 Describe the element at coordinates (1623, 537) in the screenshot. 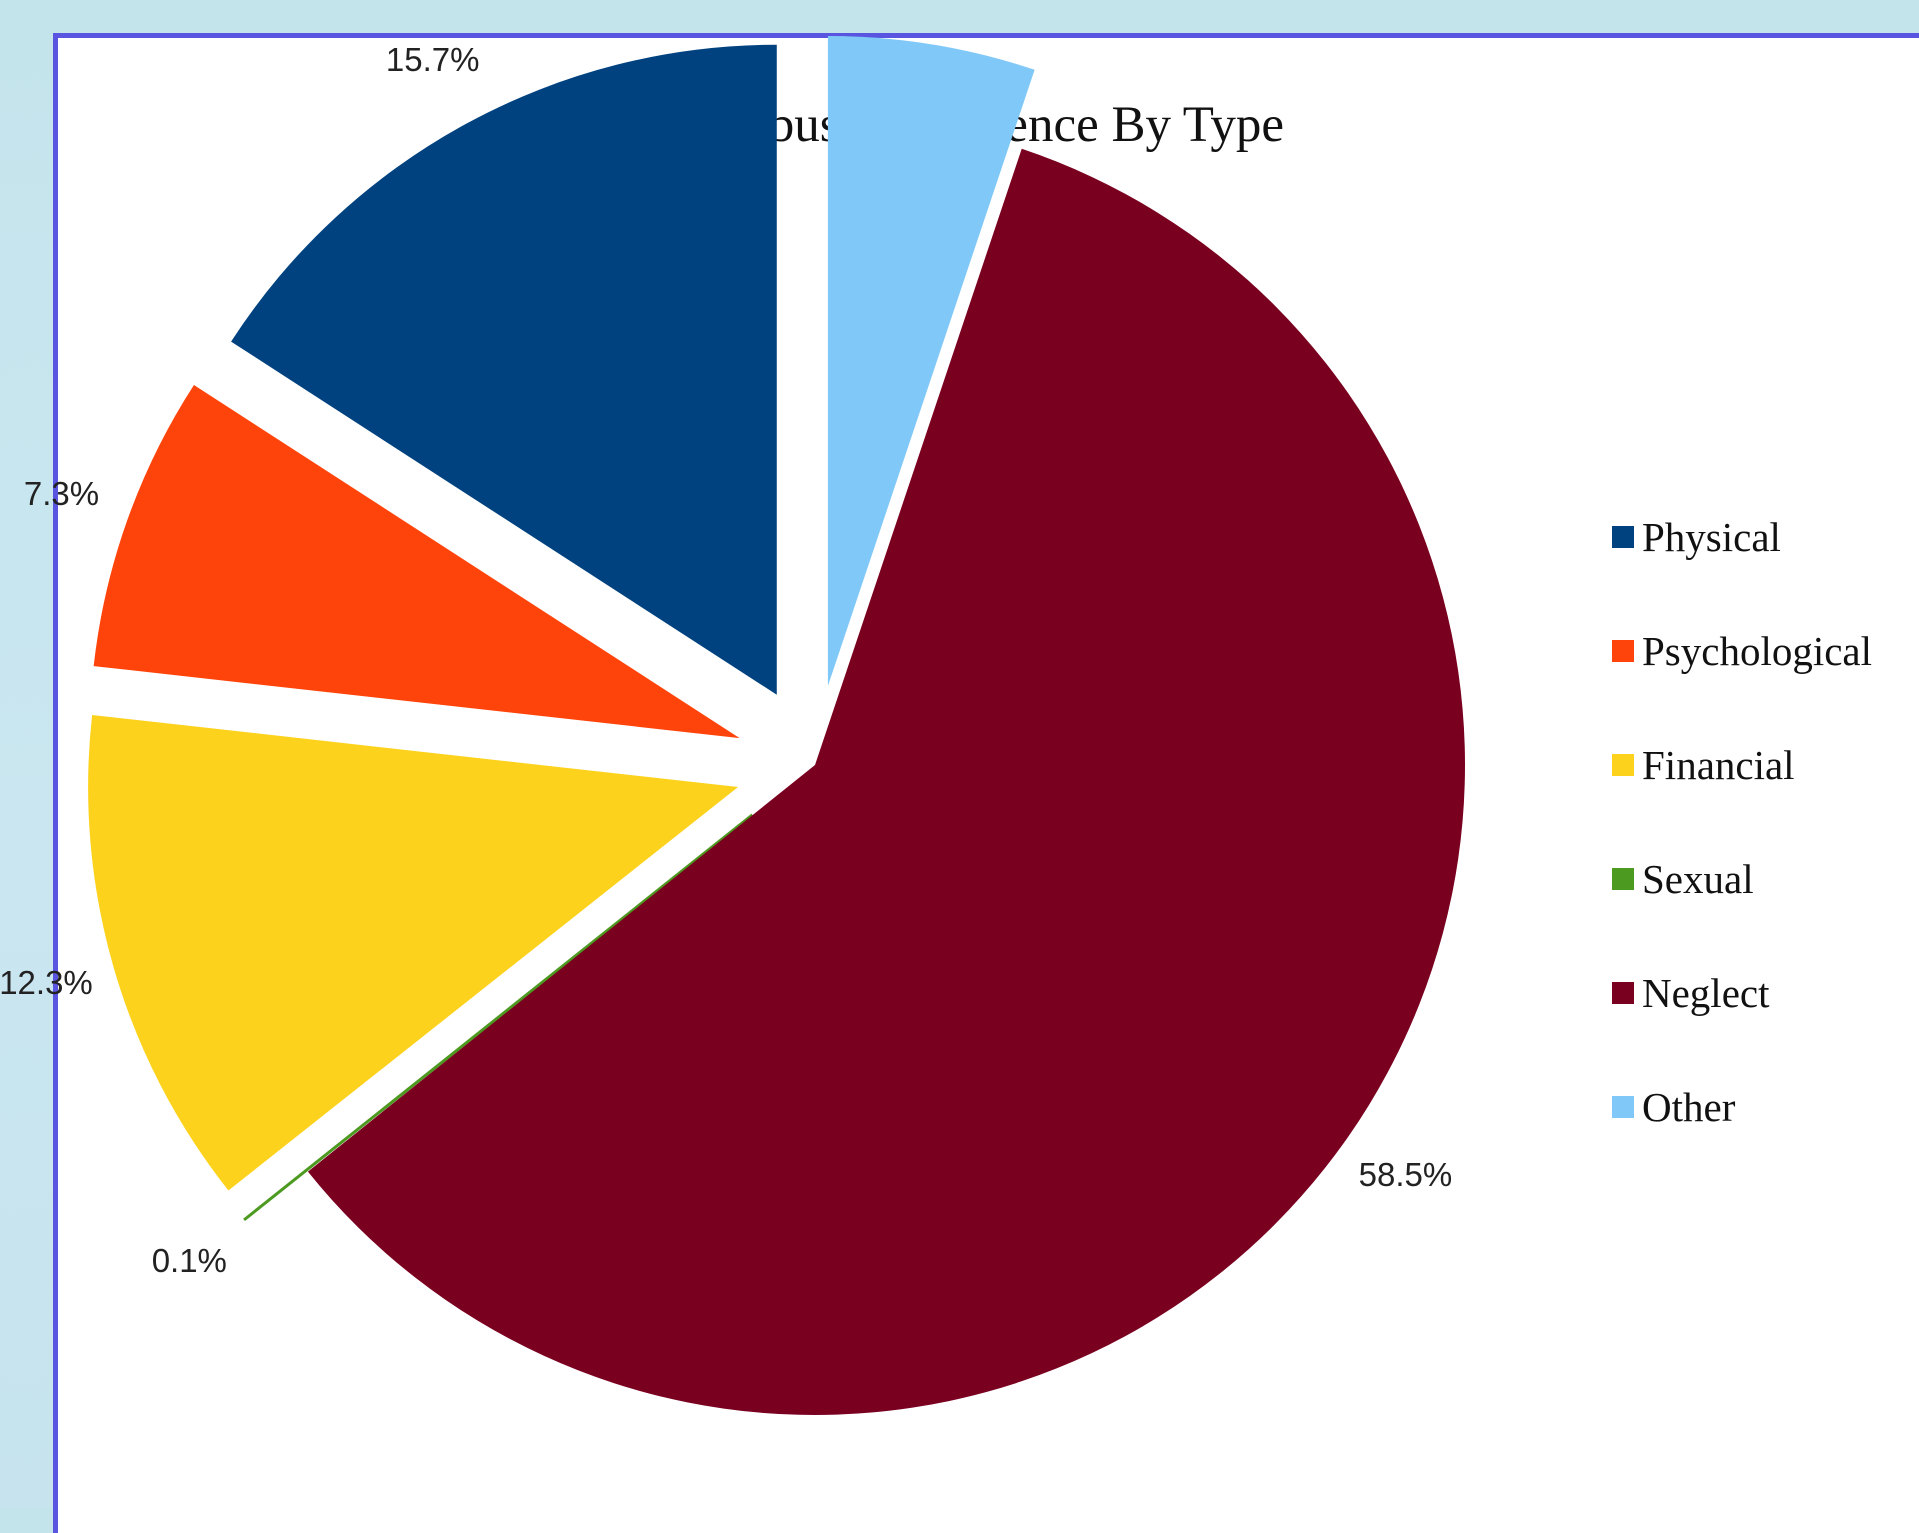

I see `legend-swatch-physical` at that location.